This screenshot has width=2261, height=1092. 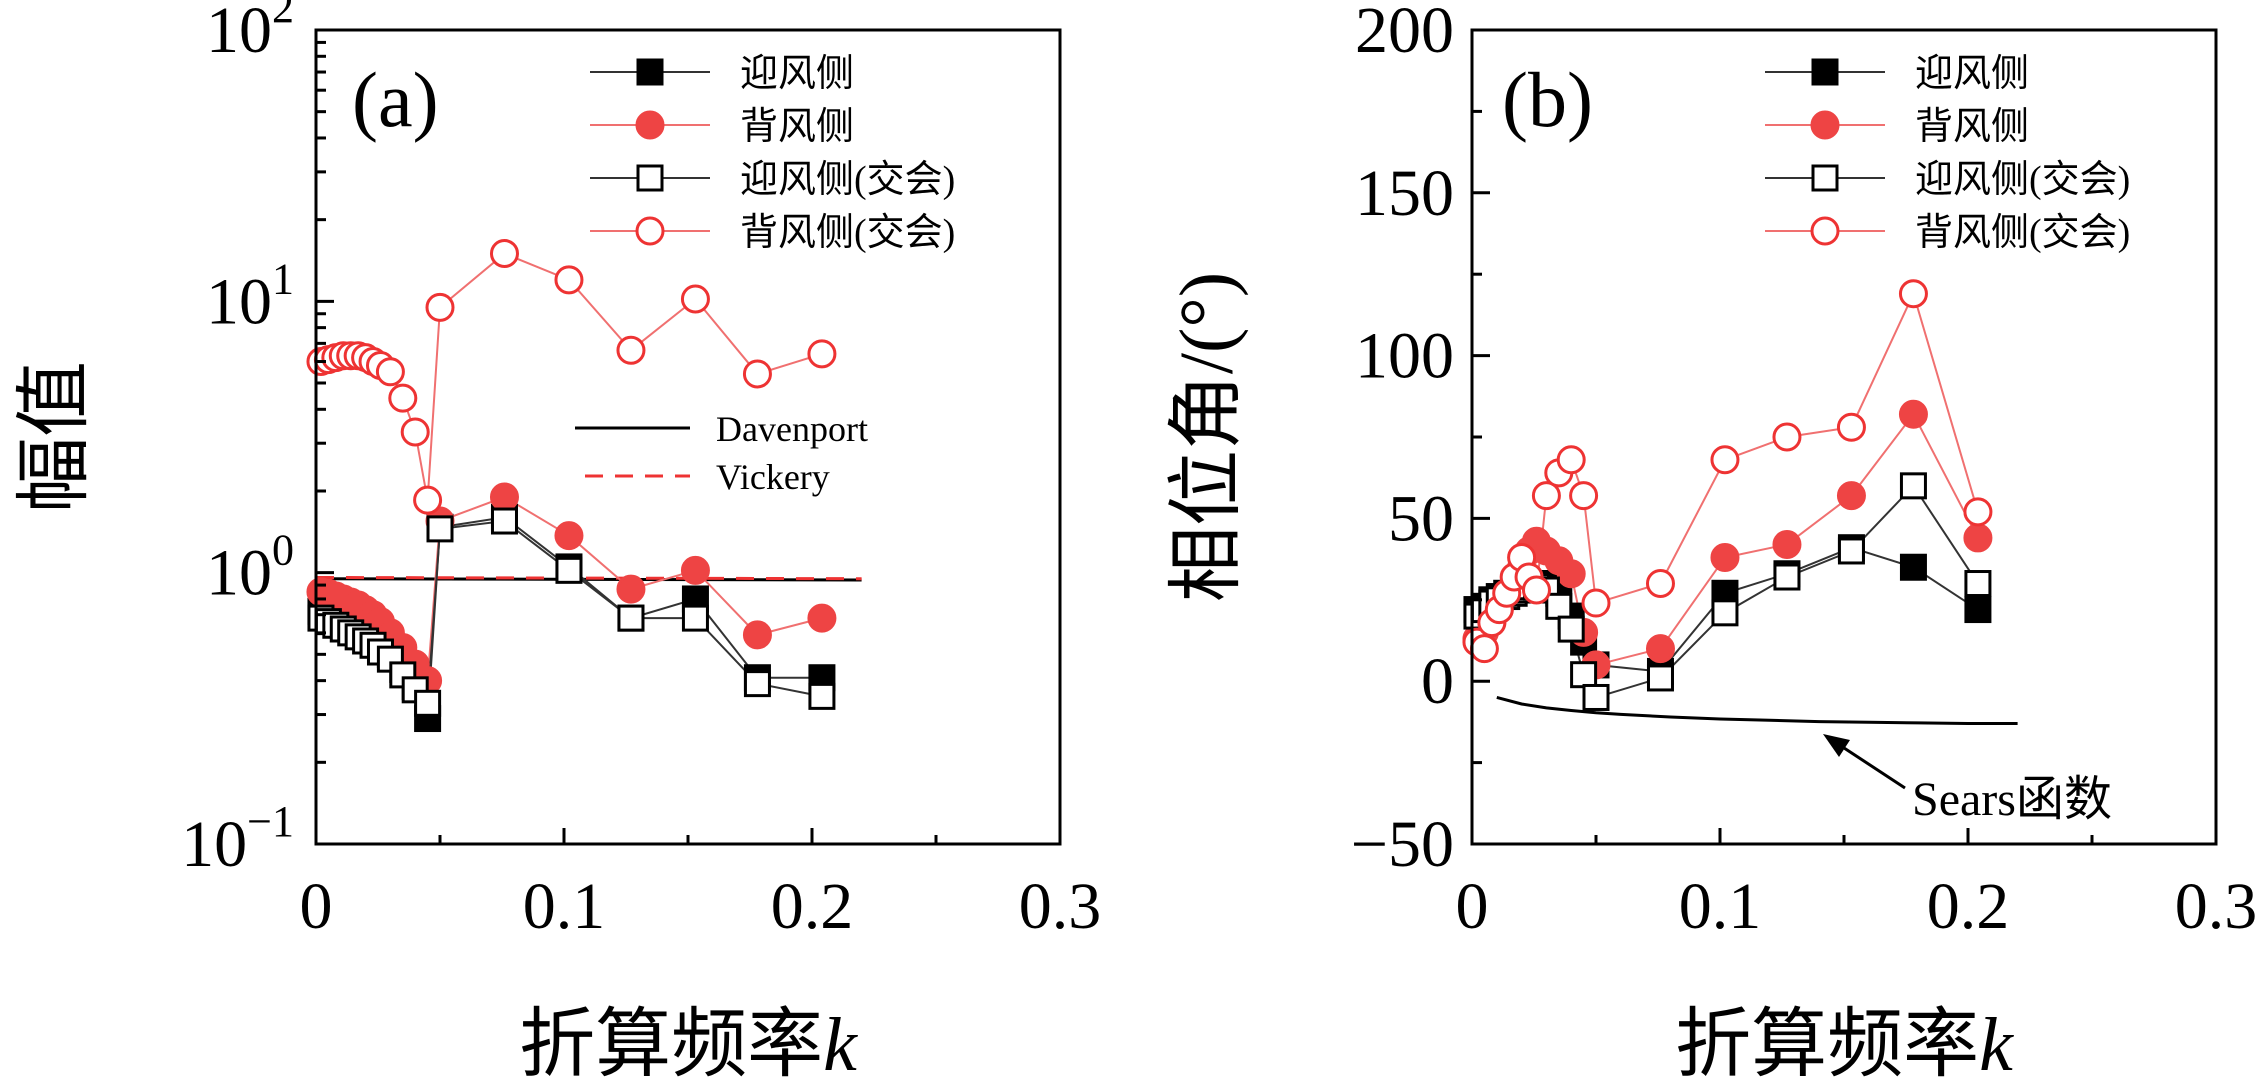 I want to click on y-tick-label: 10⁻¹, so click(x=237, y=839).